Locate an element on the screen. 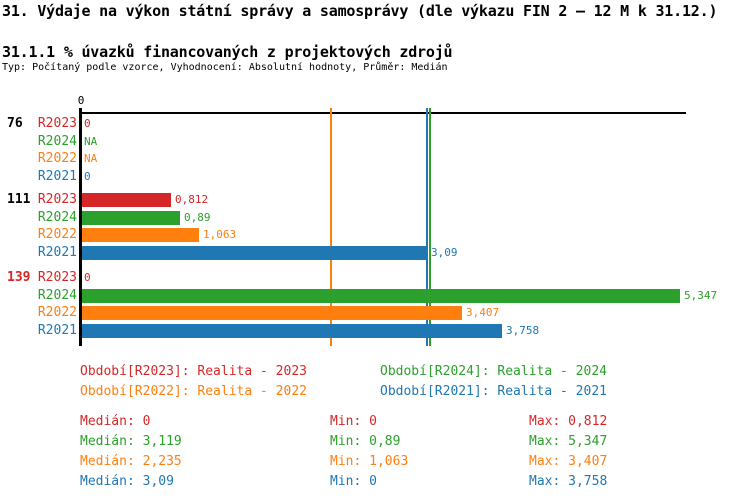 This screenshot has height=498, width=750. legend-item-r2021: Období[R2021]: Realita - 2021 is located at coordinates (493, 391).